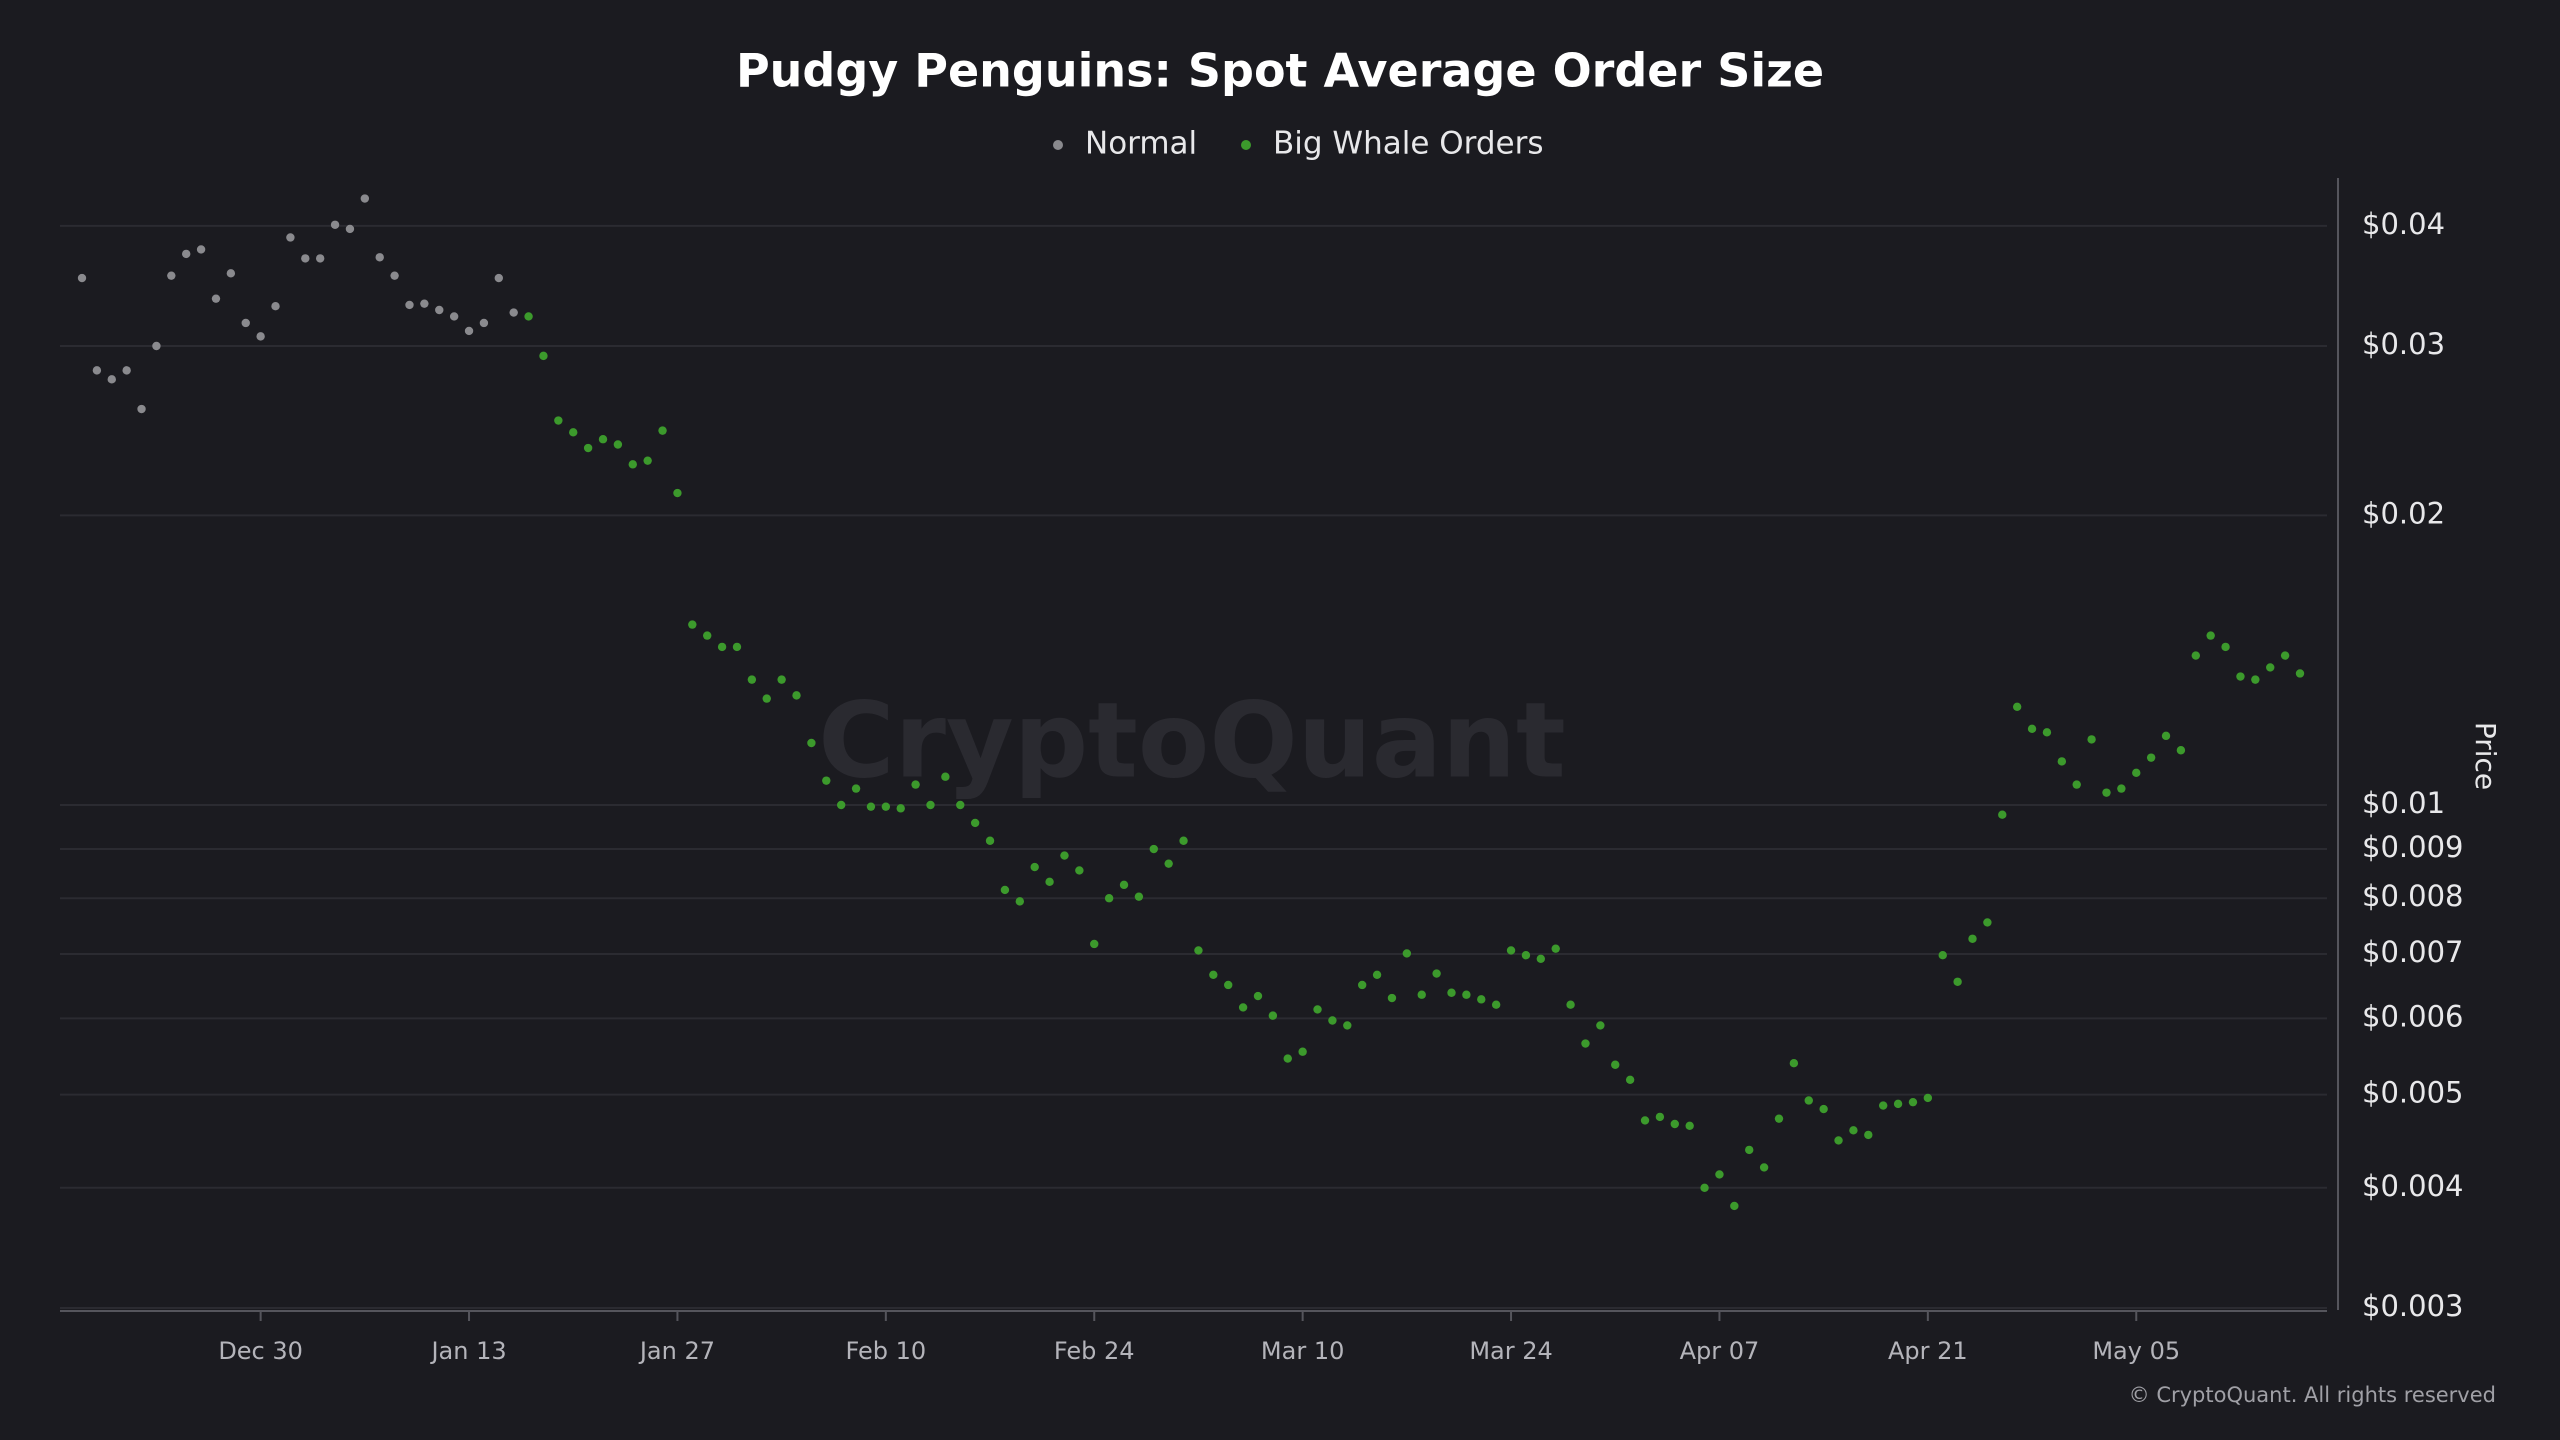 This screenshot has width=2560, height=1440. Describe the element at coordinates (1408, 144) in the screenshot. I see `legend-label: Big Whale Orders` at that location.